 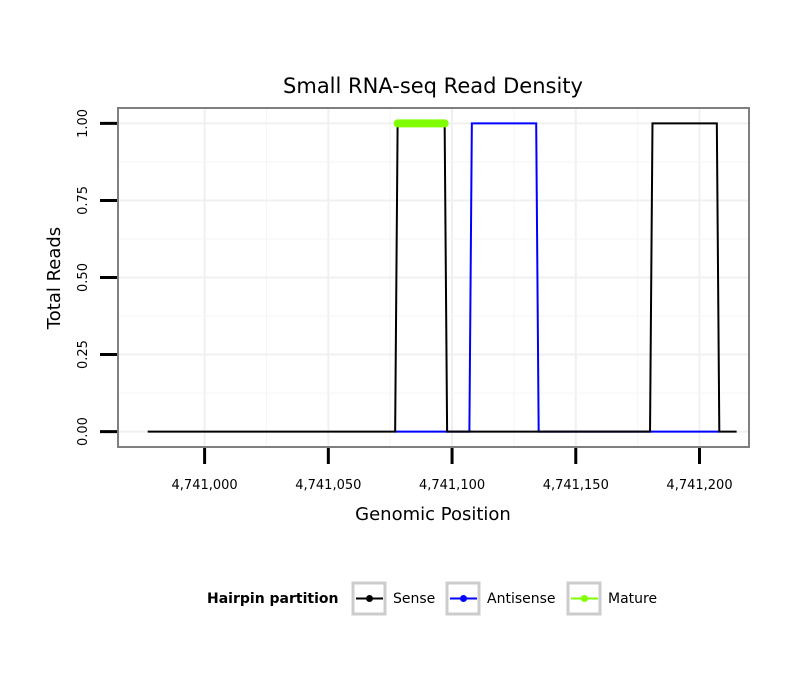 What do you see at coordinates (83, 354) in the screenshot?
I see `y-tick-label: 0.25` at bounding box center [83, 354].